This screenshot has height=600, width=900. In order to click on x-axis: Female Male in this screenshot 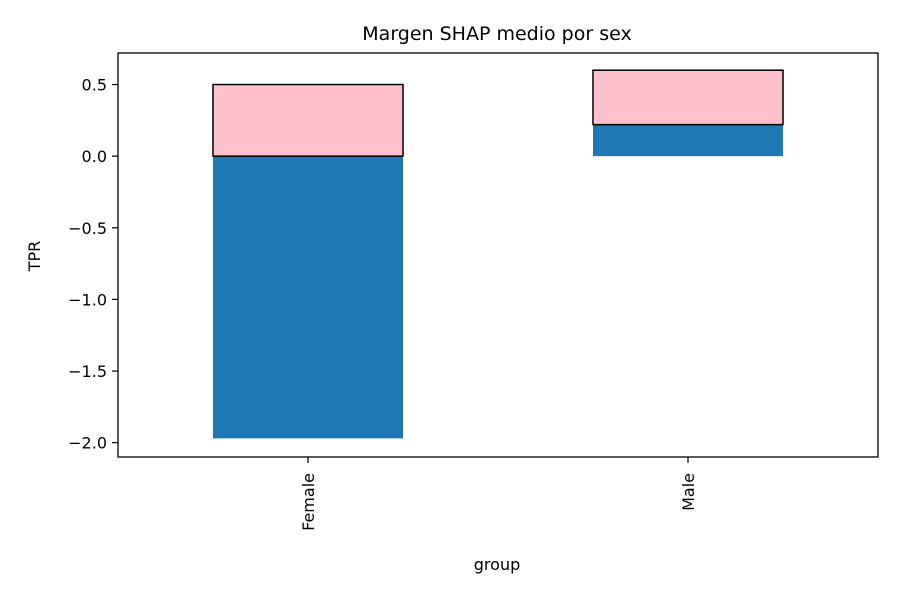, I will do `click(498, 494)`.